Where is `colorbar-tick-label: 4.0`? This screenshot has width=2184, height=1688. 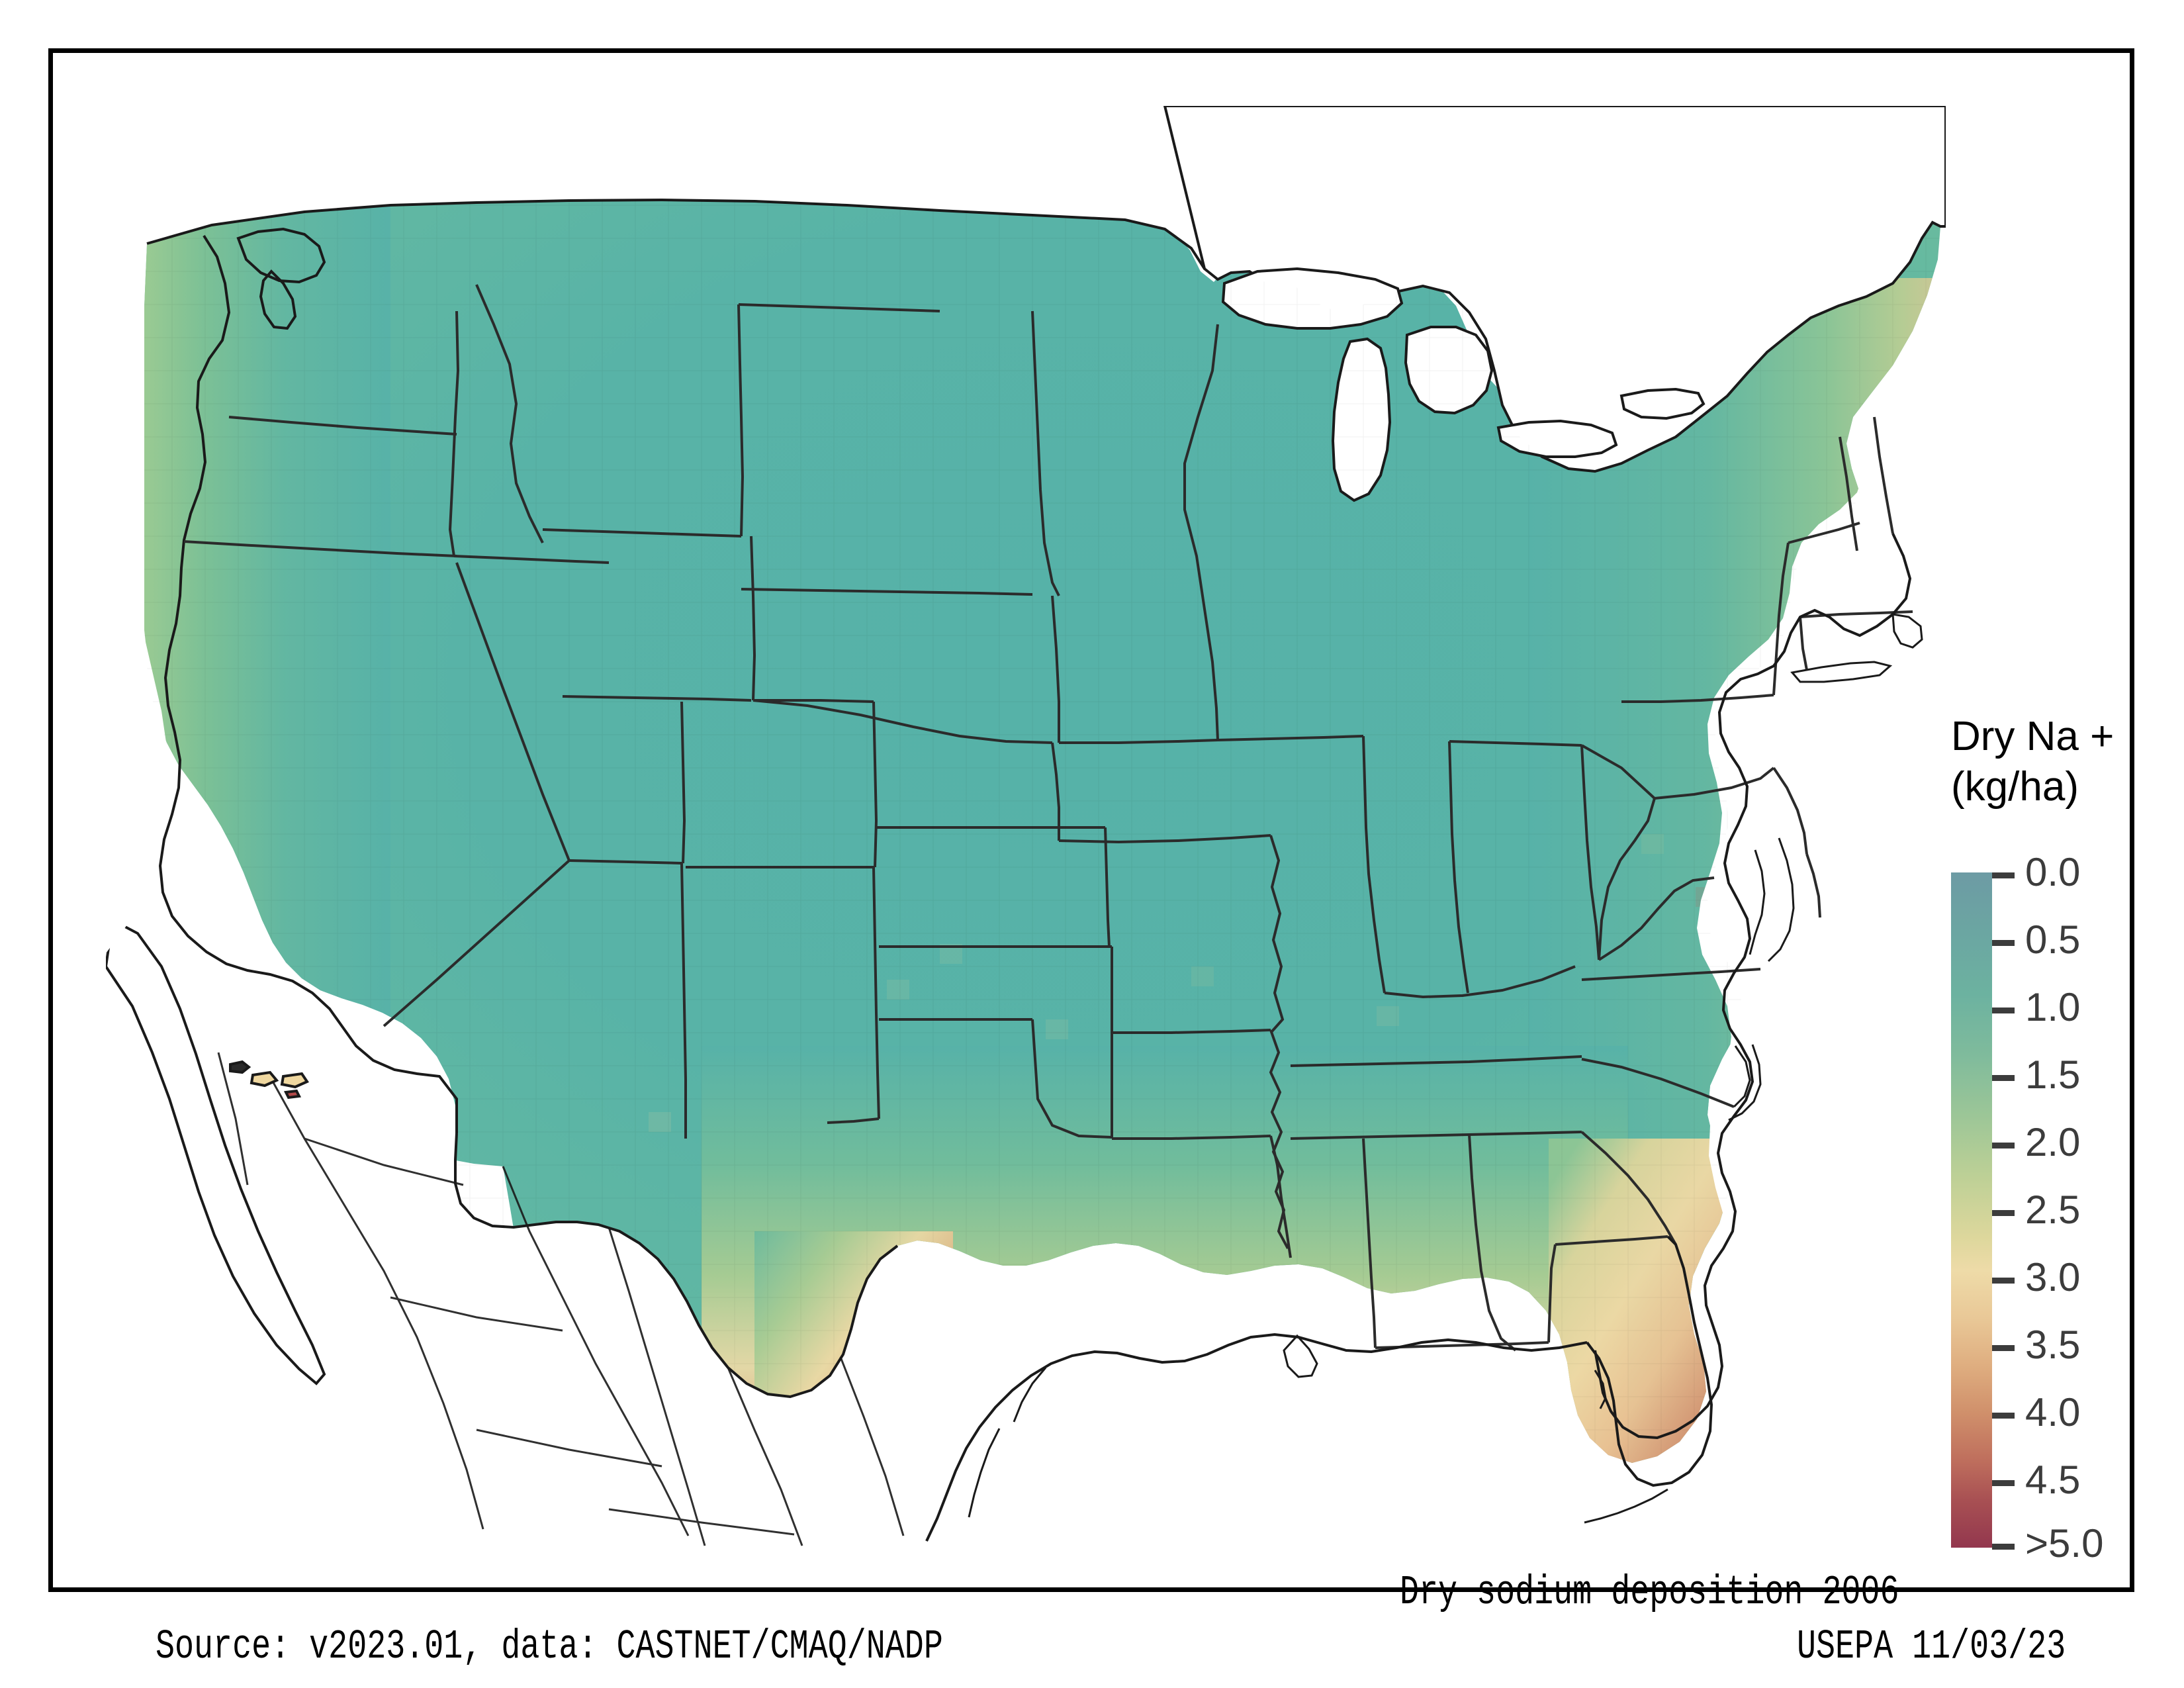
colorbar-tick-label: 4.0 is located at coordinates (2053, 1412).